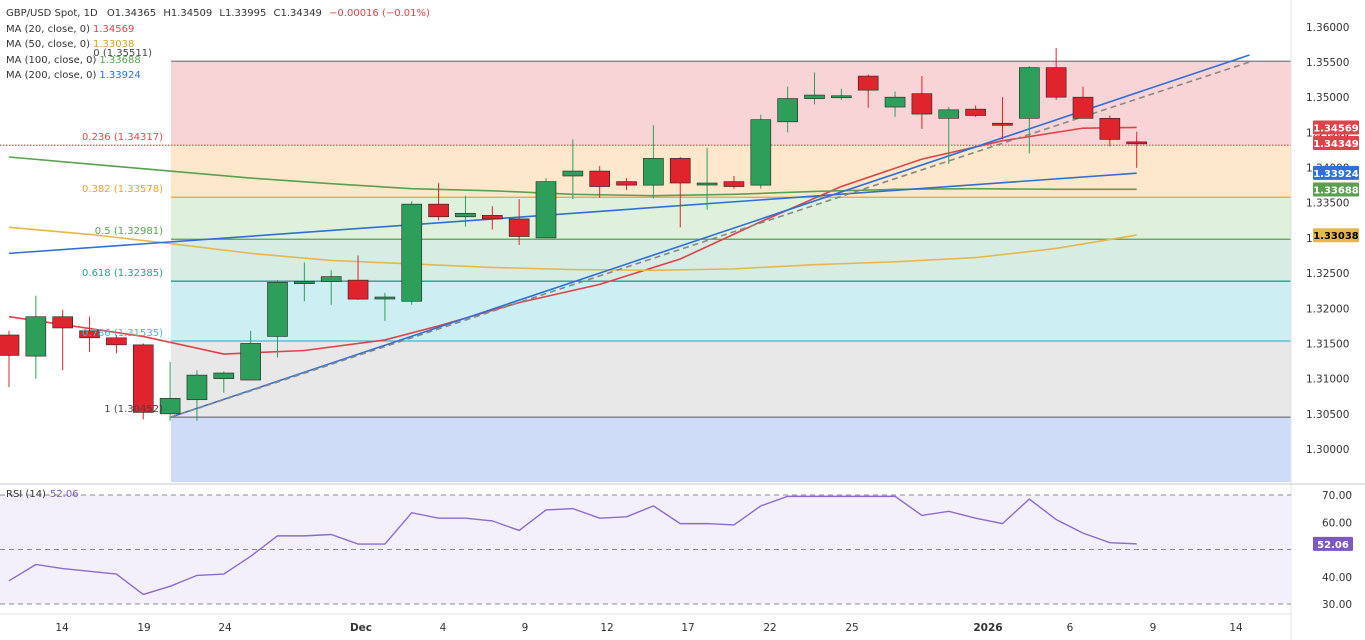  I want to click on ma20-legend: MA (20, close, 0) 1.34569, so click(70, 29).